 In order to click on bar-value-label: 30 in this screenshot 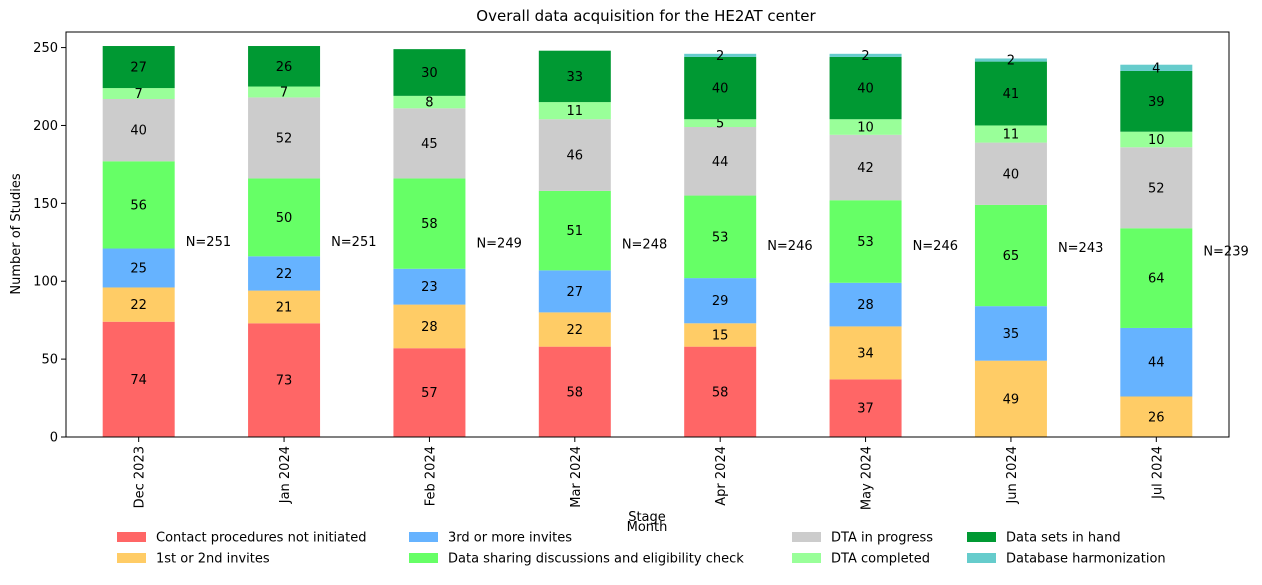, I will do `click(429, 73)`.